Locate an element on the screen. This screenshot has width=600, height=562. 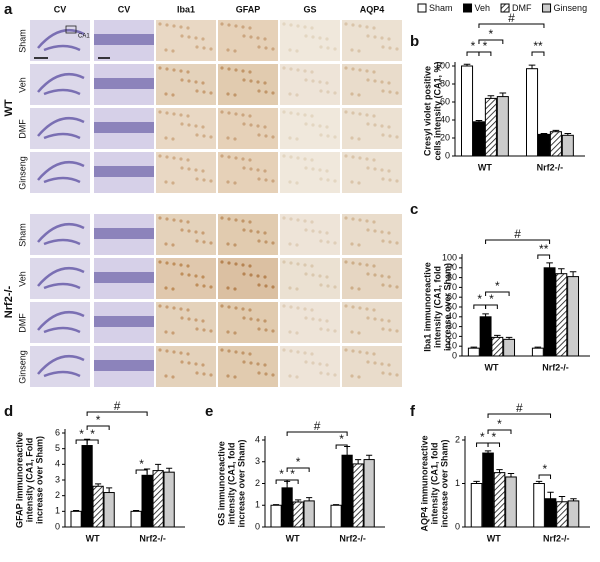
x-tick-label: Nrf2-/- is located at coordinates (352, 538).